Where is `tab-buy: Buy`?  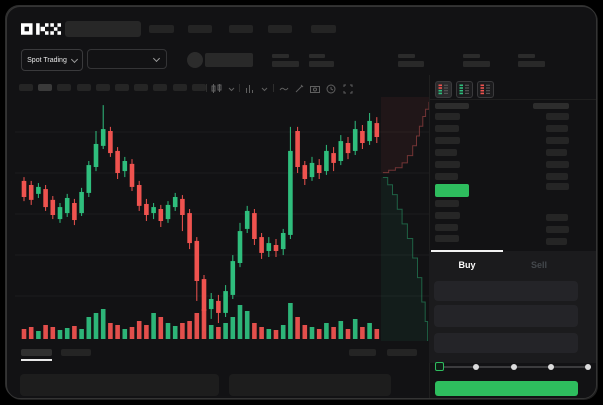
tab-buy: Buy is located at coordinates (467, 265).